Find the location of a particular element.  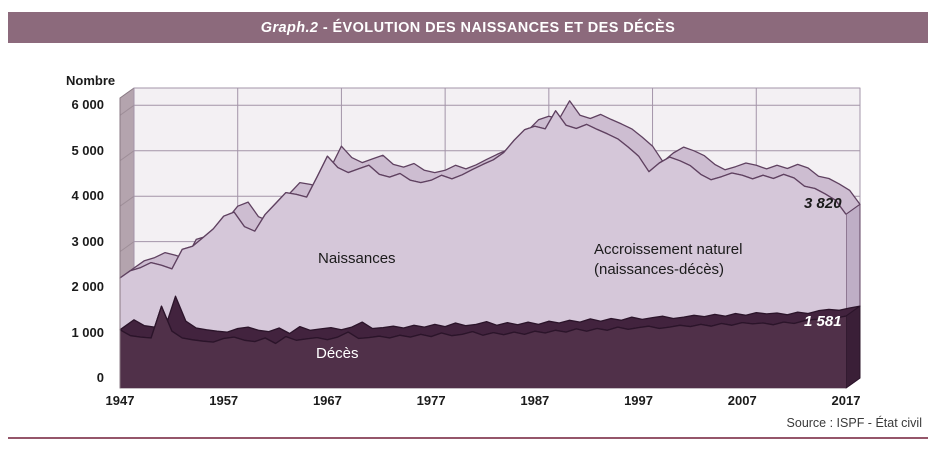

y-axis-title: Nombre is located at coordinates (91, 80).